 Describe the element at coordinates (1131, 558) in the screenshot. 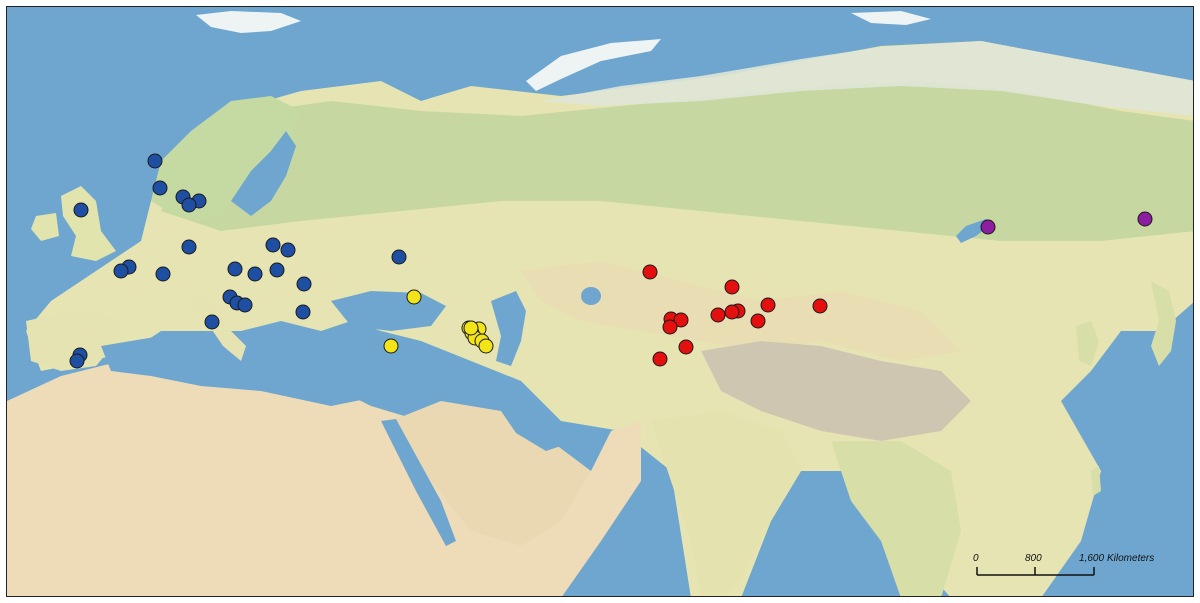

I see `scale-unit-label: Kilometers` at that location.